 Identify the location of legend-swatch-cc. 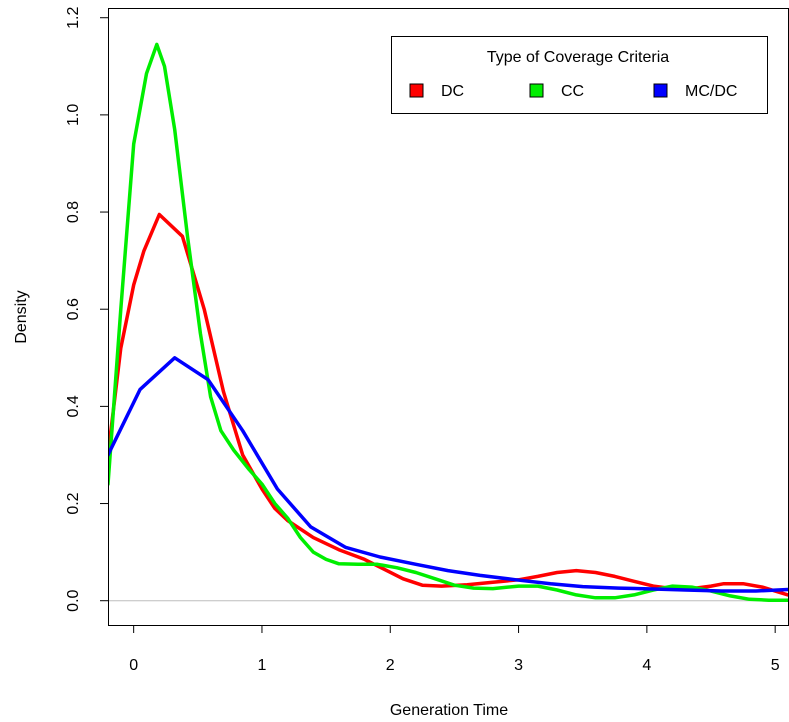
(536, 90).